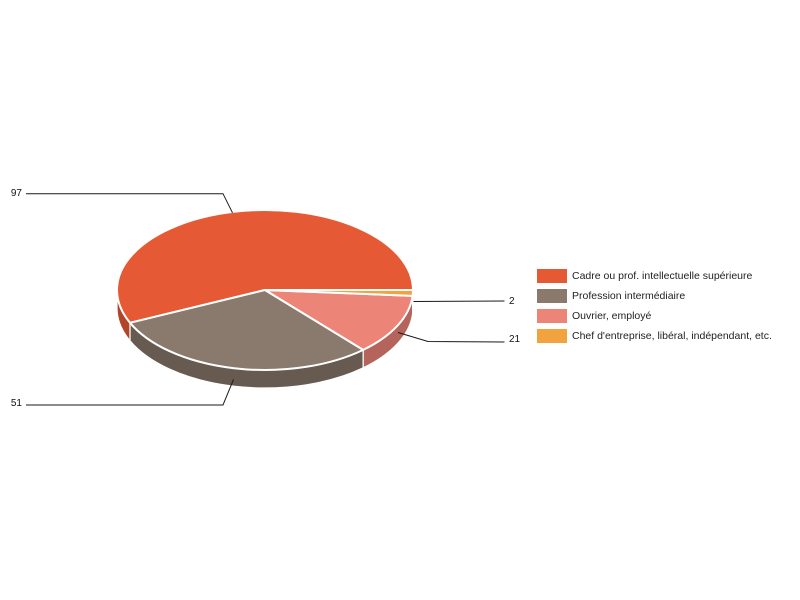 The width and height of the screenshot is (800, 600). Describe the element at coordinates (515, 339) in the screenshot. I see `callout-value-slice-2: 21` at that location.